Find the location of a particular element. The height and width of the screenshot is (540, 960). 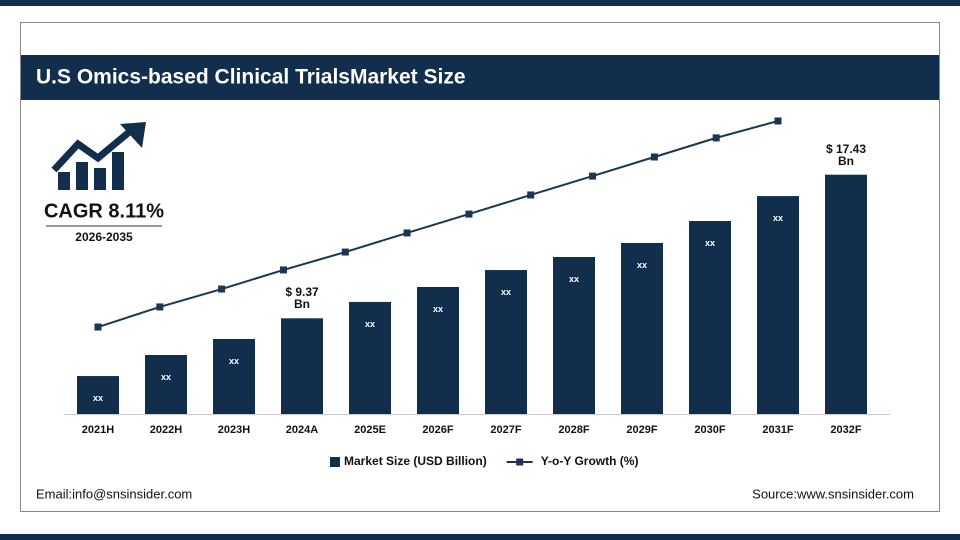

top-strip is located at coordinates (480, 3).